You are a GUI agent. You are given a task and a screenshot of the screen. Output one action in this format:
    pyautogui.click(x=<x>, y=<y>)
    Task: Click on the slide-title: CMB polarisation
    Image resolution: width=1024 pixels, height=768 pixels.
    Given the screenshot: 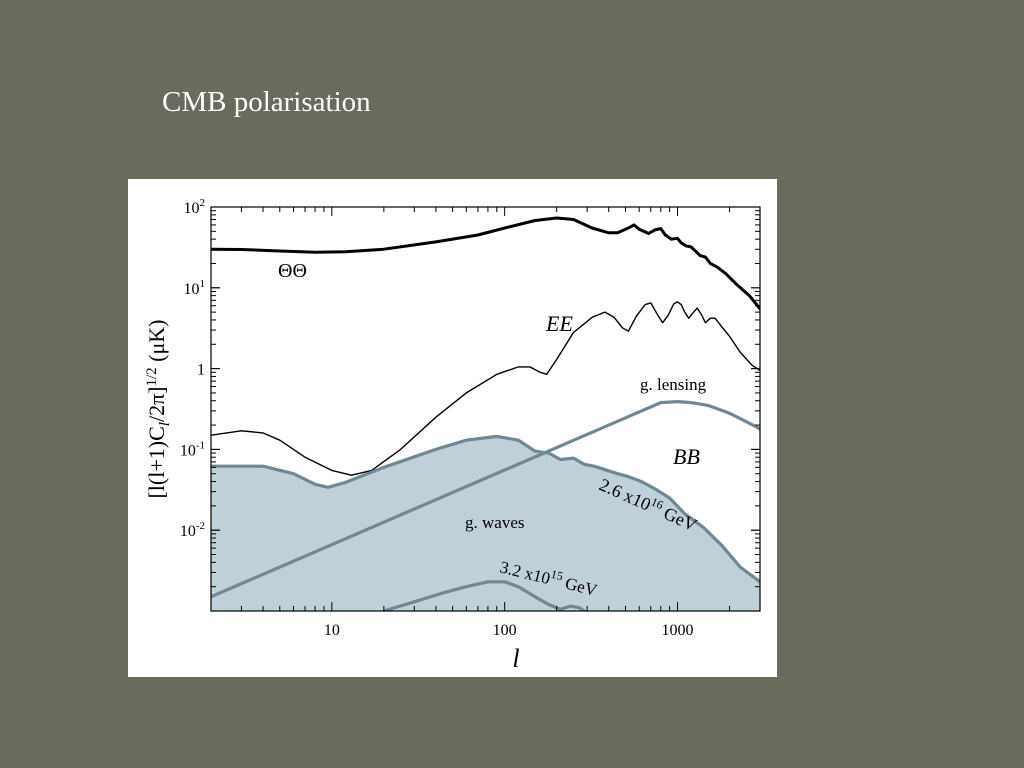 What is the action you would take?
    pyautogui.click(x=266, y=102)
    